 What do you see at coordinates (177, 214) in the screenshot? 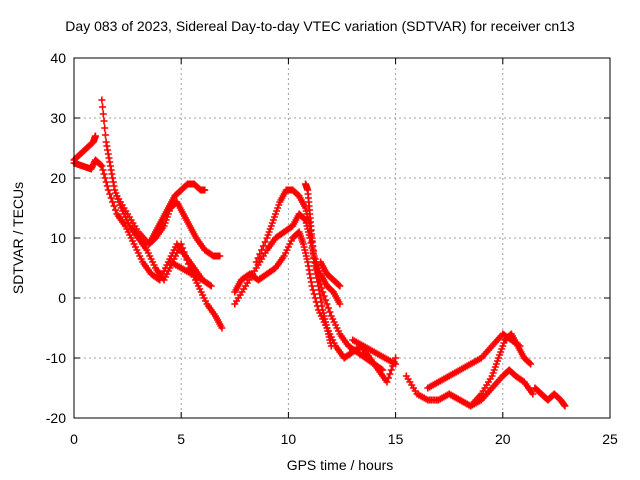
I see `series-arc-e` at bounding box center [177, 214].